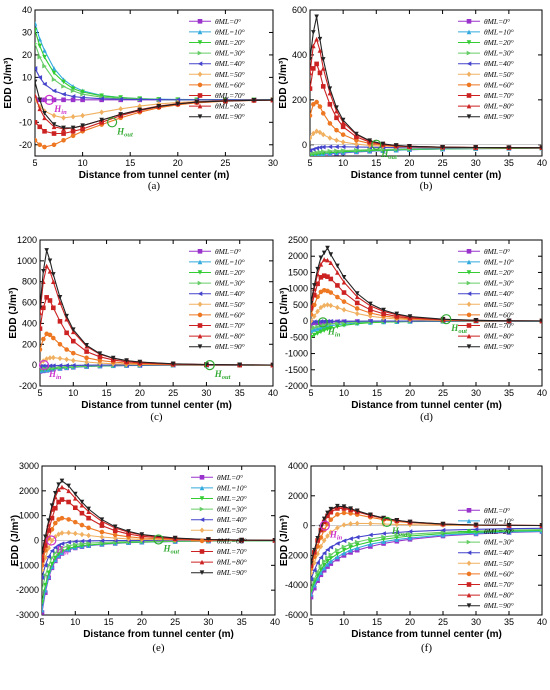 This screenshot has height=690, width=550. Describe the element at coordinates (409, 163) in the screenshot. I see `x-tick-label: 20` at that location.